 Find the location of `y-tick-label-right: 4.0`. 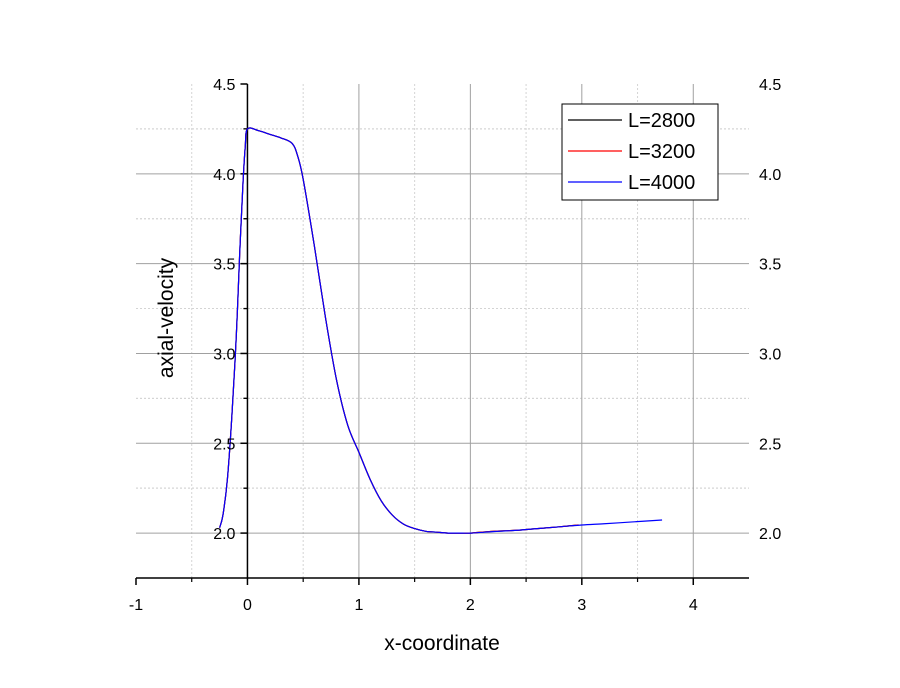

y-tick-label-right: 4.0 is located at coordinates (770, 175).